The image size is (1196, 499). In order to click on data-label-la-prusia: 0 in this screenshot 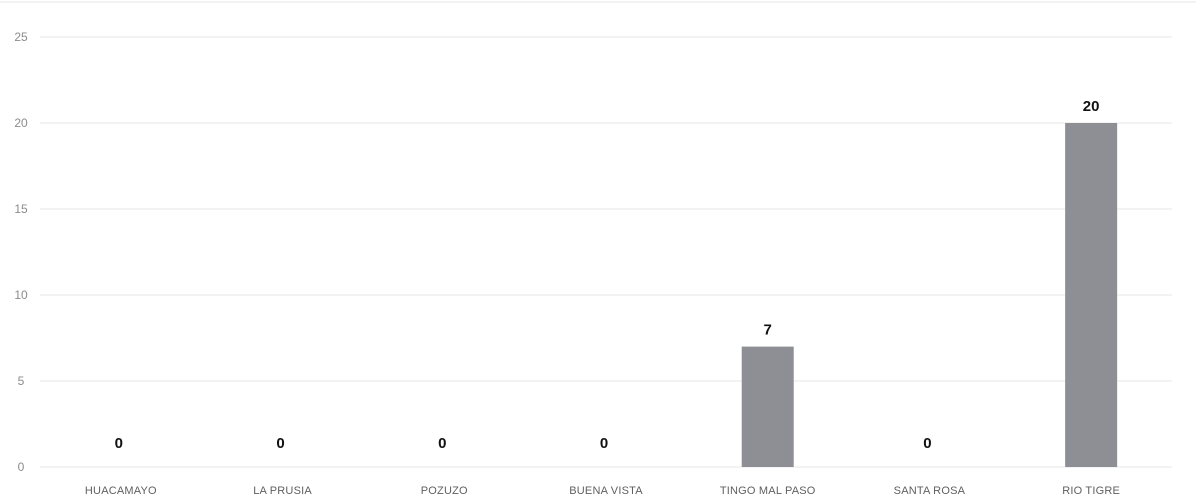, I will do `click(280, 443)`.